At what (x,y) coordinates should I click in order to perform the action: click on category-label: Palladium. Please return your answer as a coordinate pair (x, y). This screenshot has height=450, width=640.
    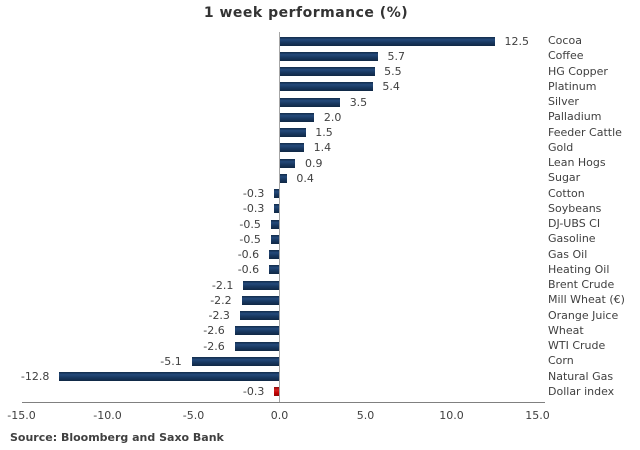
    Looking at the image, I should click on (575, 117).